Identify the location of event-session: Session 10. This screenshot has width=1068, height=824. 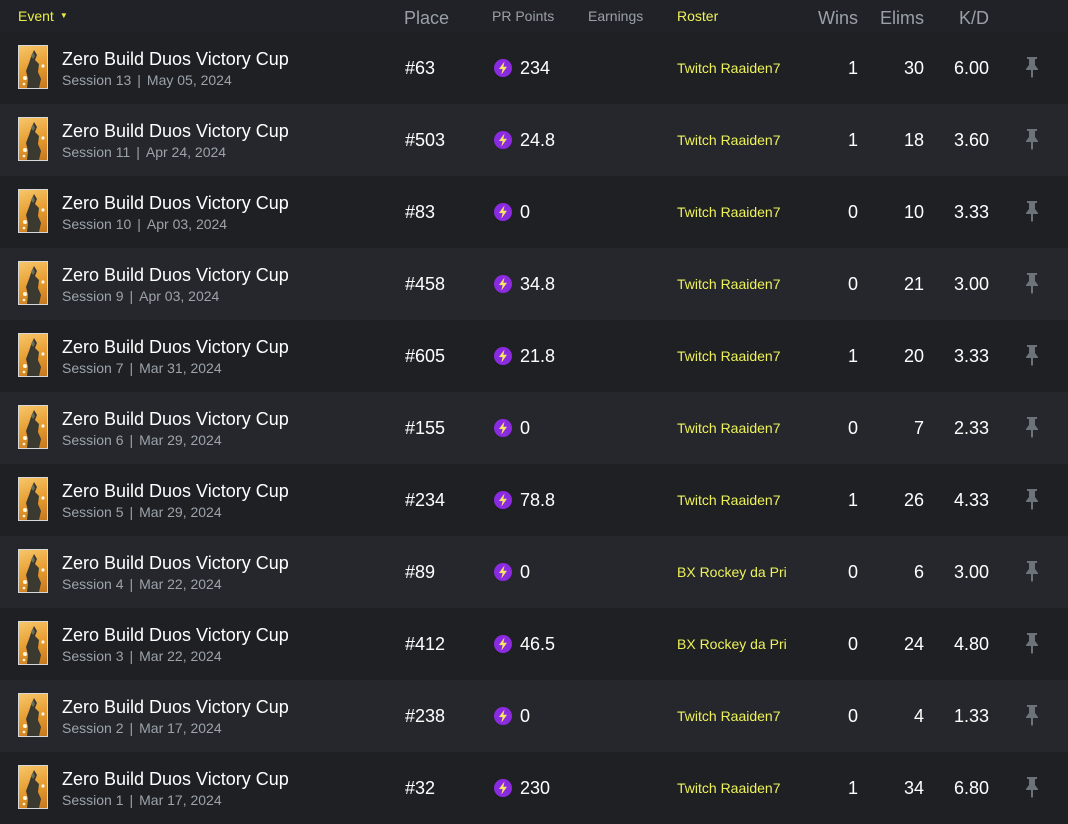
(97, 224).